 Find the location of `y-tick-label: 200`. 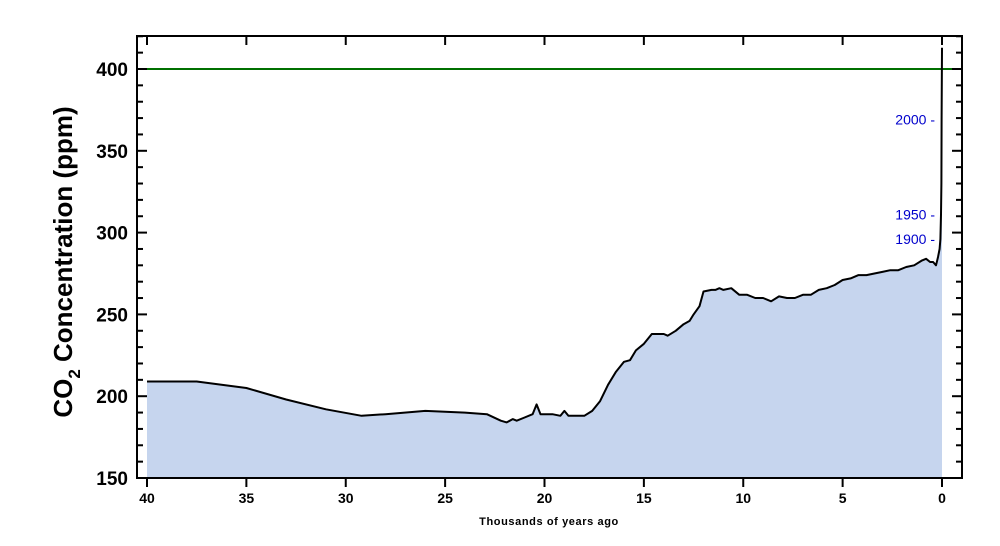

y-tick-label: 200 is located at coordinates (112, 397).